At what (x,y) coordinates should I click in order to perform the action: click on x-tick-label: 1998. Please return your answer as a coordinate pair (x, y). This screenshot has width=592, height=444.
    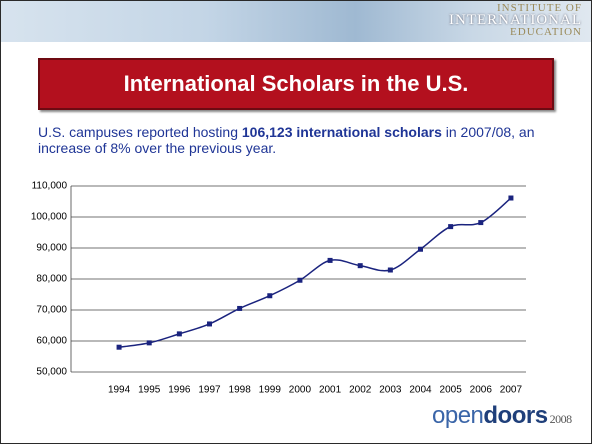
    Looking at the image, I should click on (240, 390).